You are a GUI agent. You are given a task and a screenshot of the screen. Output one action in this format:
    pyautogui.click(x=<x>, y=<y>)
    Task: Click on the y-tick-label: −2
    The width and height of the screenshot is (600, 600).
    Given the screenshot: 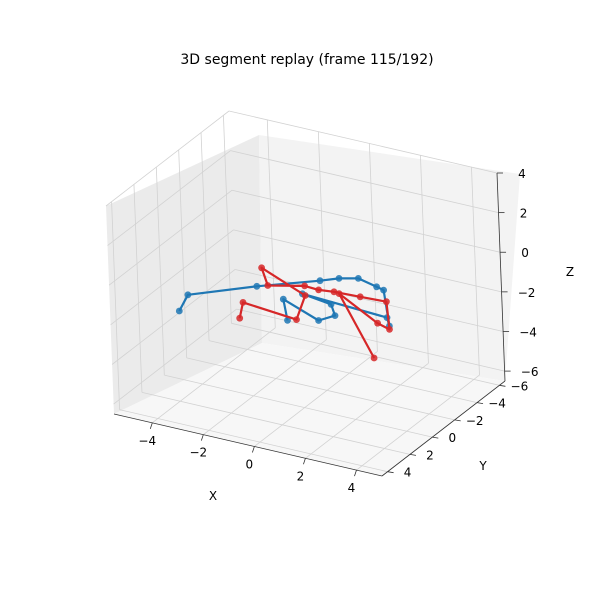 What is the action you would take?
    pyautogui.click(x=475, y=421)
    